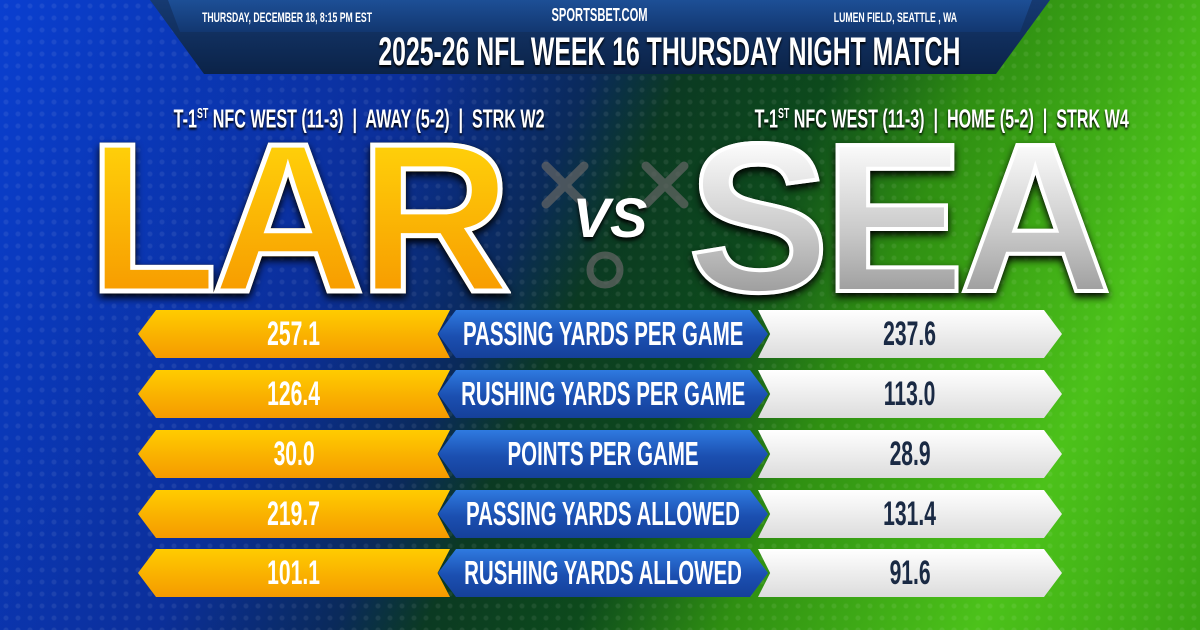 This screenshot has width=1200, height=630. I want to click on stat-row: 219.7 PASSING YARDS ALLOWED 131.4, so click(600, 514).